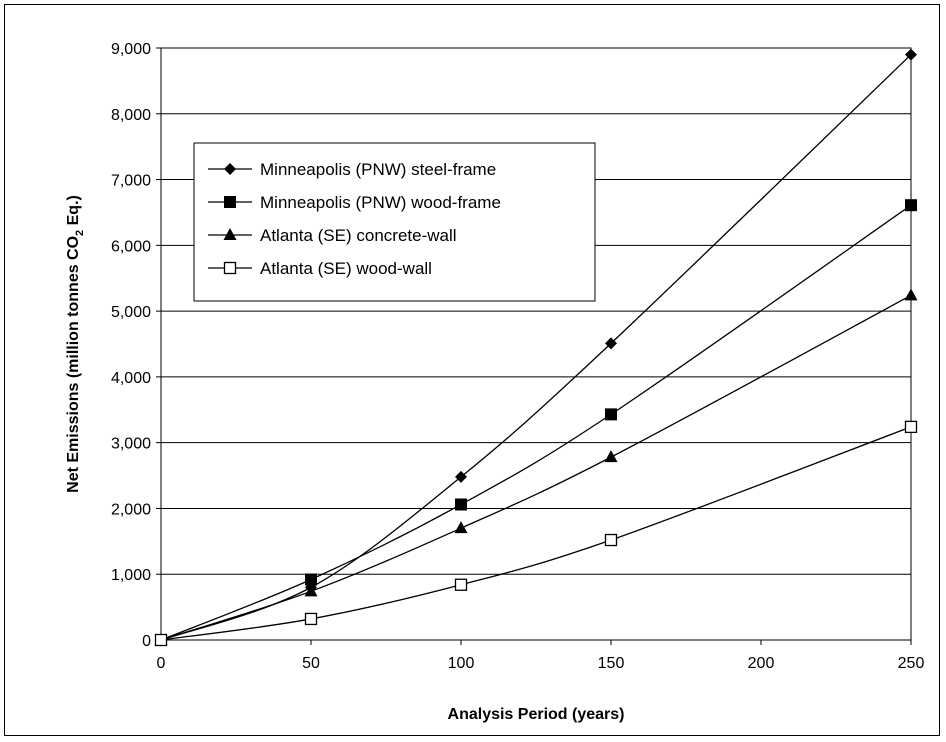  What do you see at coordinates (380, 202) in the screenshot?
I see `legend-label: Minneapolis (PNW) wood-frame` at bounding box center [380, 202].